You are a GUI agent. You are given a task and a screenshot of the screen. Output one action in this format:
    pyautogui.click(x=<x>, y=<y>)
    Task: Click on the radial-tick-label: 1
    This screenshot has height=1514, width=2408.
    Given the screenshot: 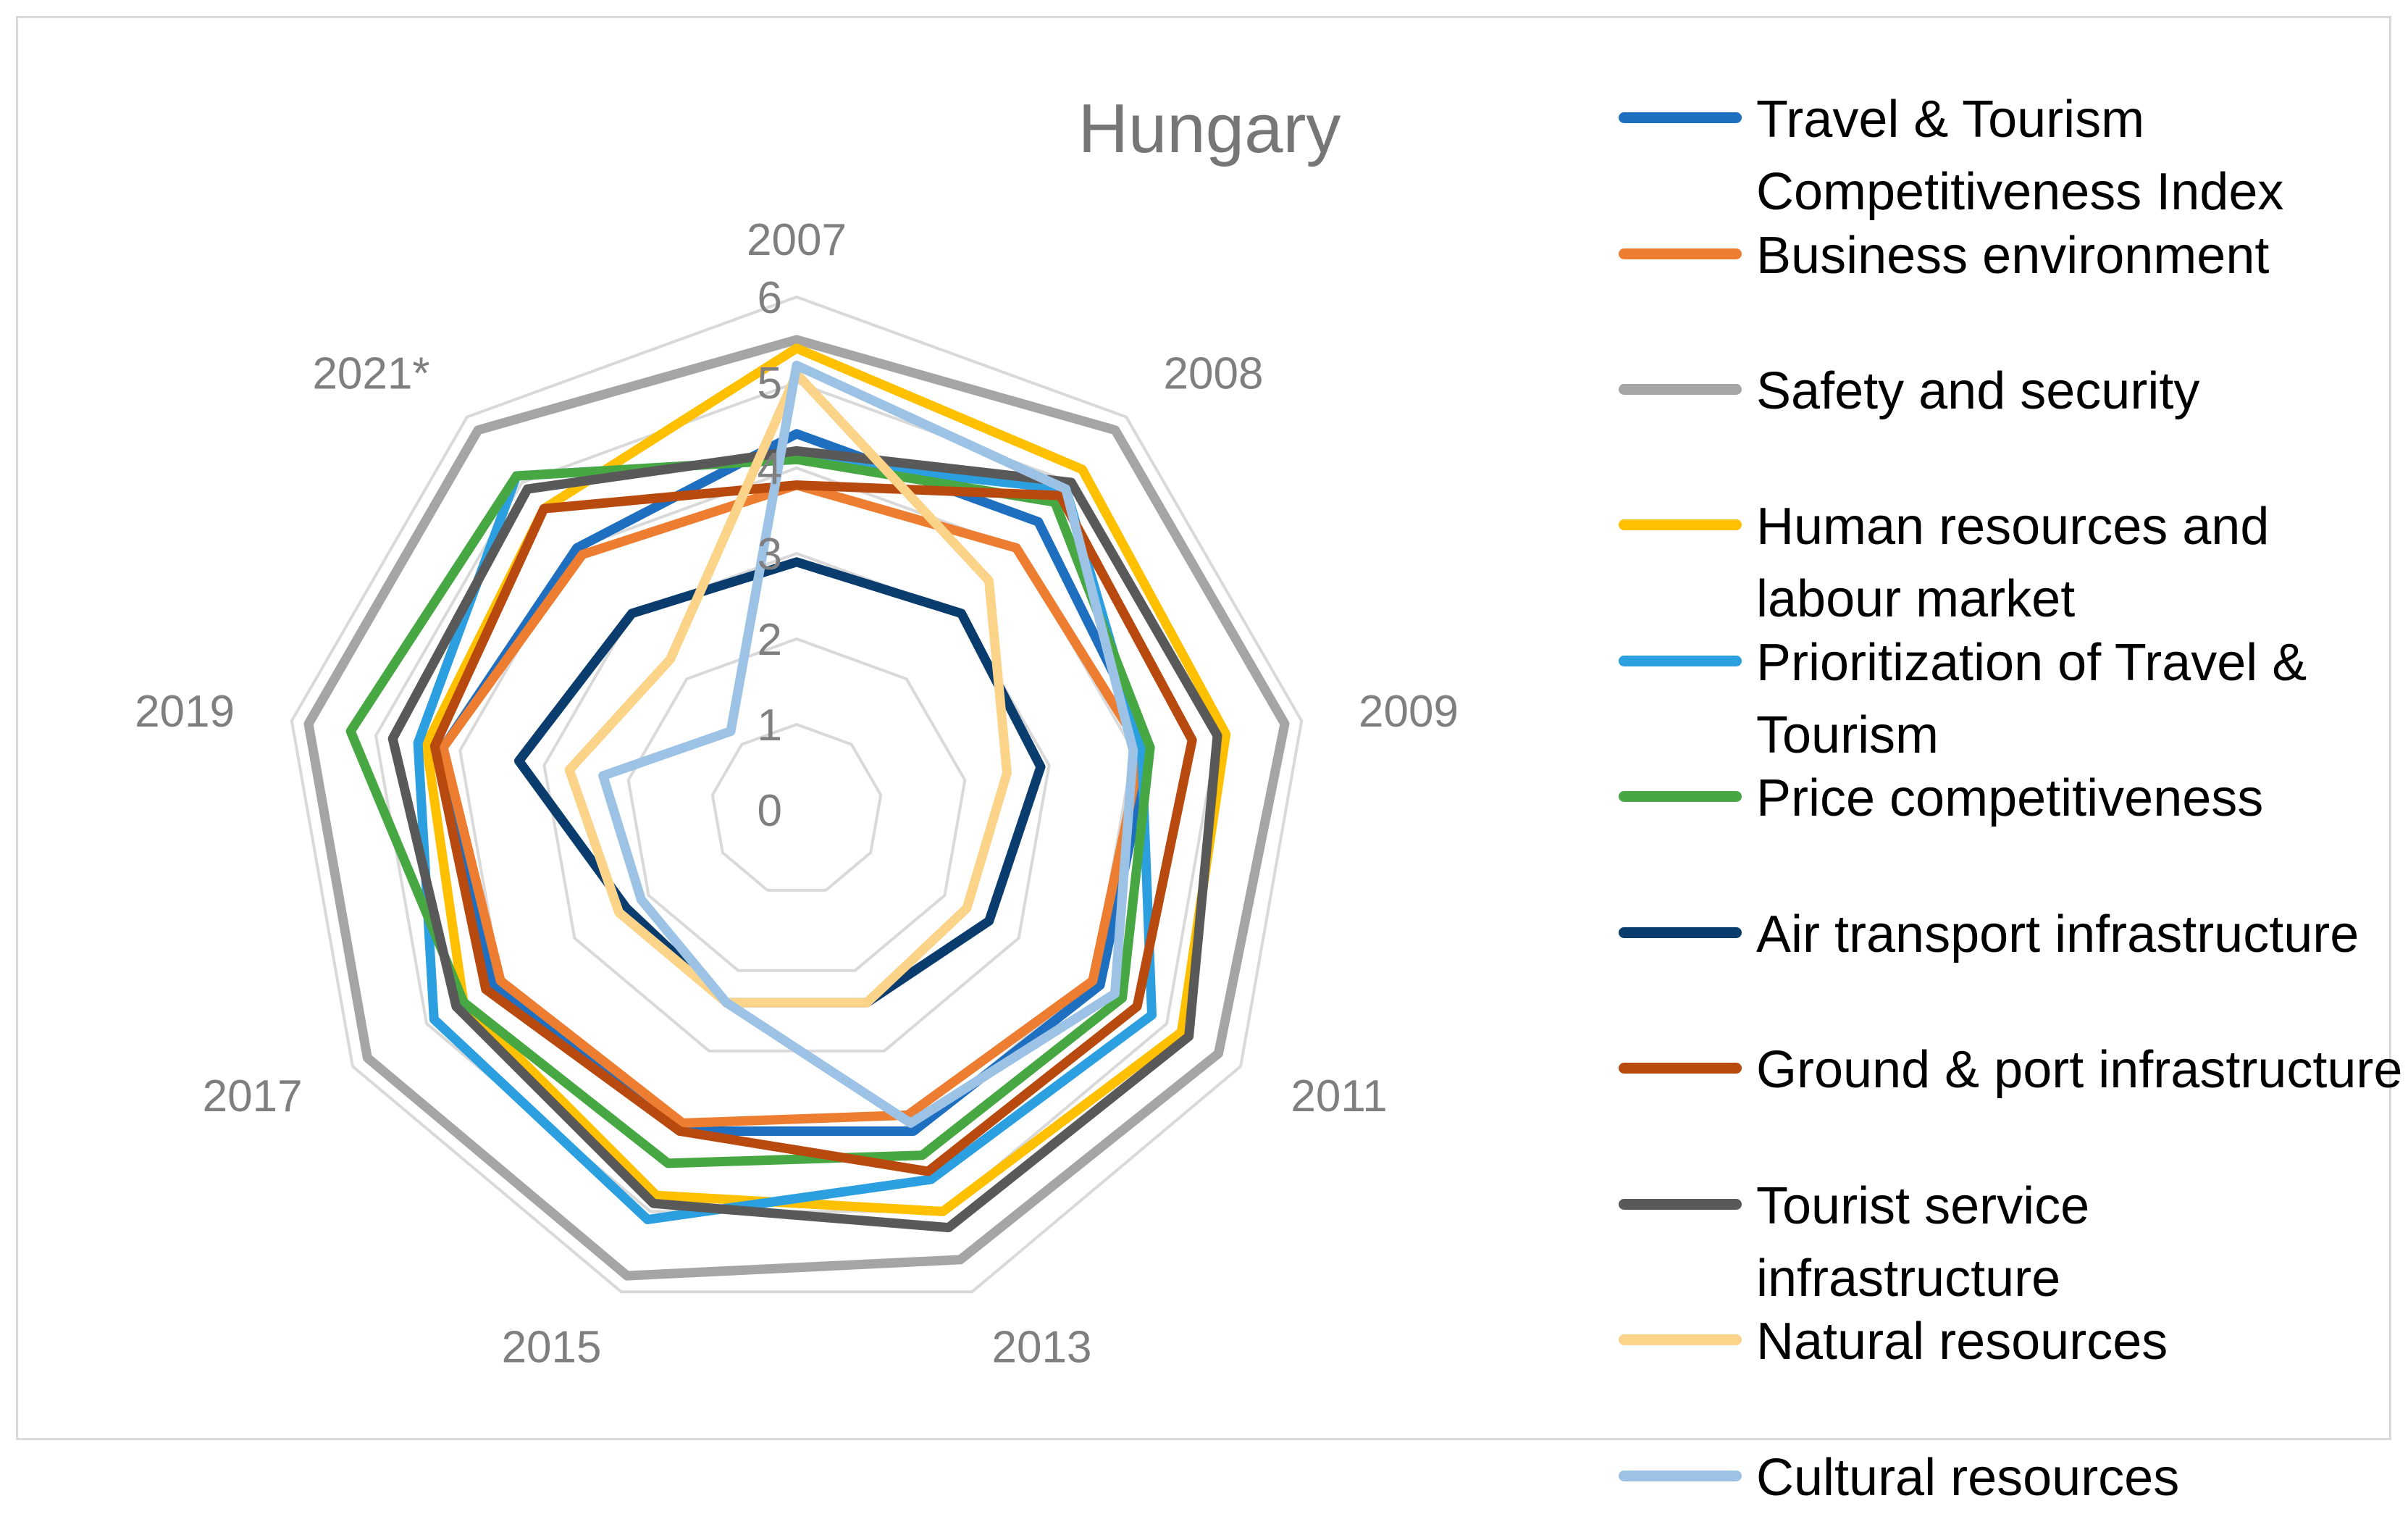 What is the action you would take?
    pyautogui.click(x=770, y=725)
    